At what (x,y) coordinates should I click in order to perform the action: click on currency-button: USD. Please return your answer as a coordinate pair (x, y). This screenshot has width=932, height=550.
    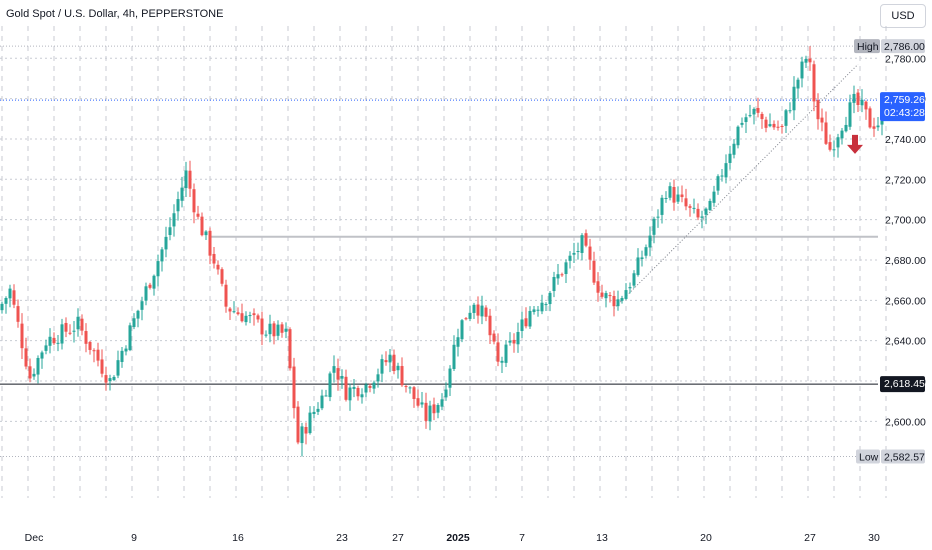
    Looking at the image, I should click on (903, 16).